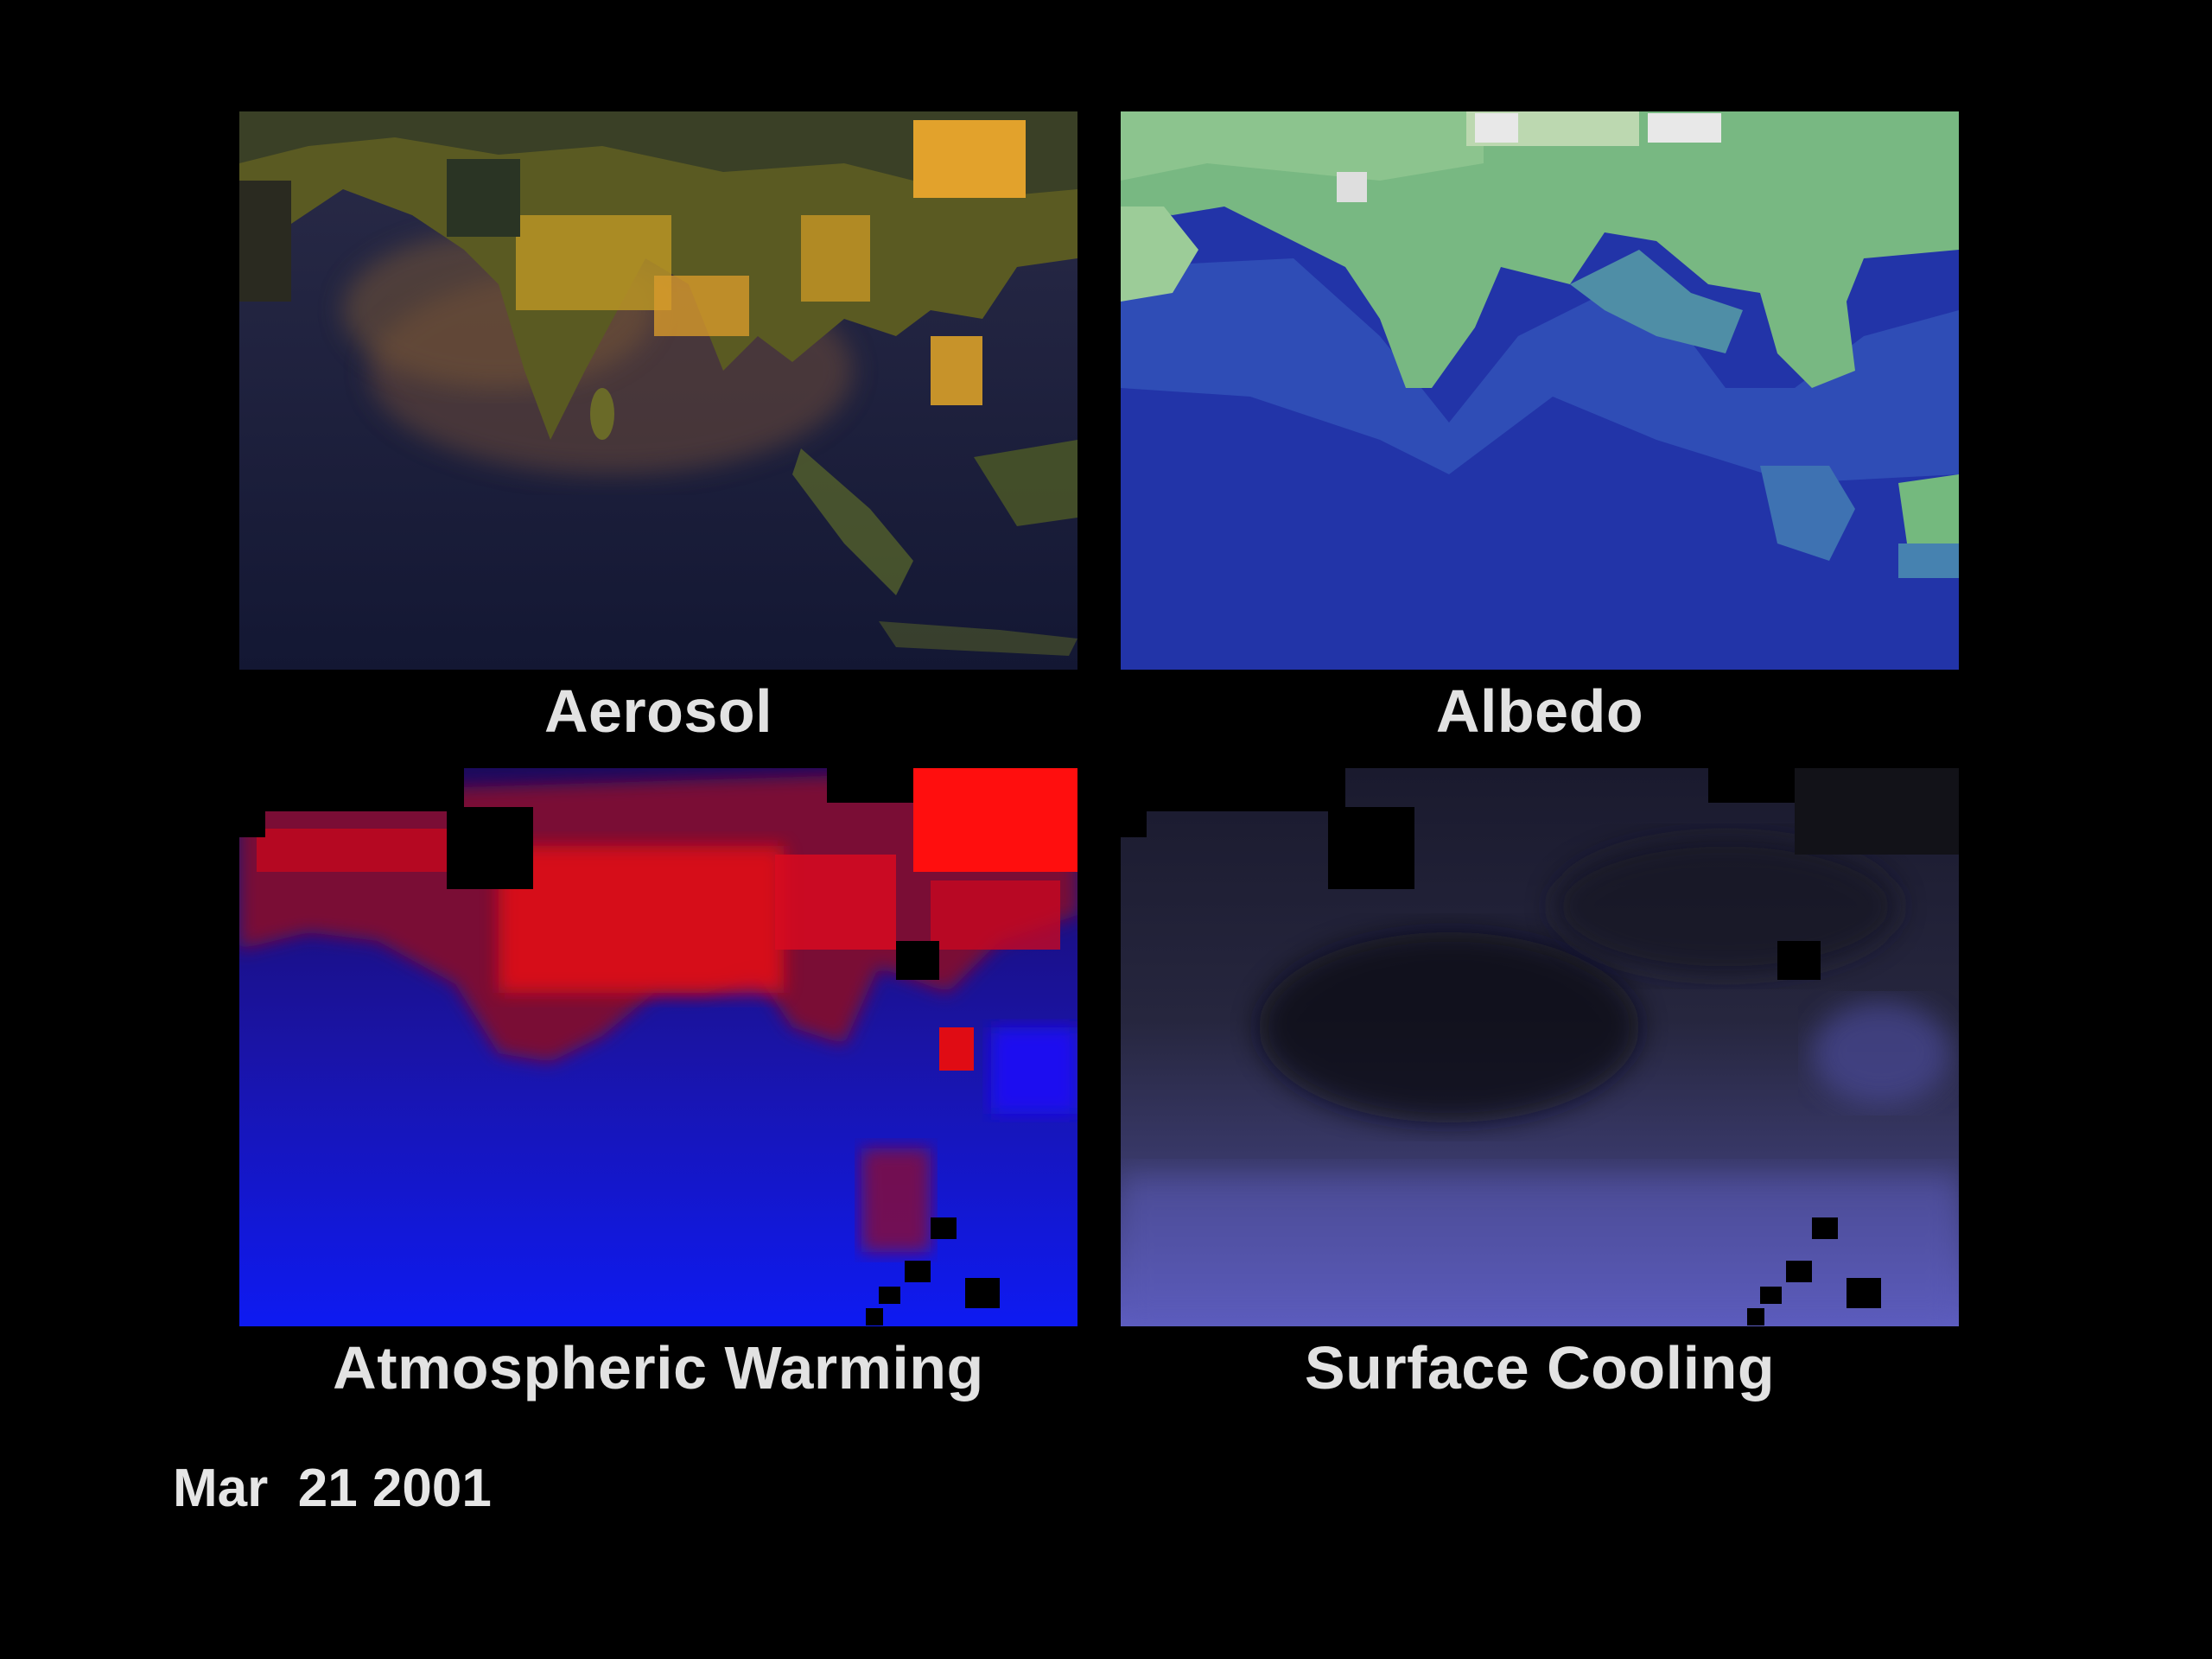 The image size is (2212, 1659). What do you see at coordinates (658, 390) in the screenshot?
I see `aerosol-map` at bounding box center [658, 390].